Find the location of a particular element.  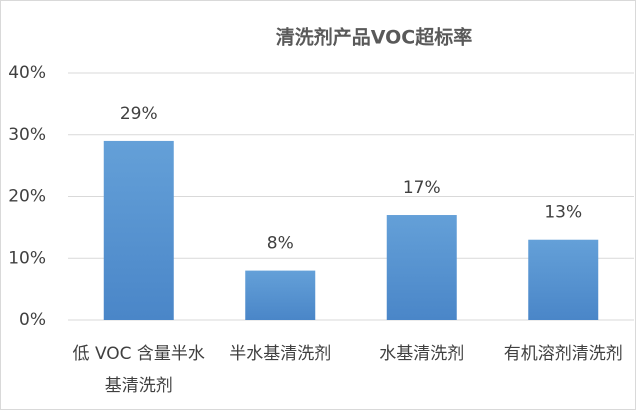

data-label: 13% is located at coordinates (563, 213).